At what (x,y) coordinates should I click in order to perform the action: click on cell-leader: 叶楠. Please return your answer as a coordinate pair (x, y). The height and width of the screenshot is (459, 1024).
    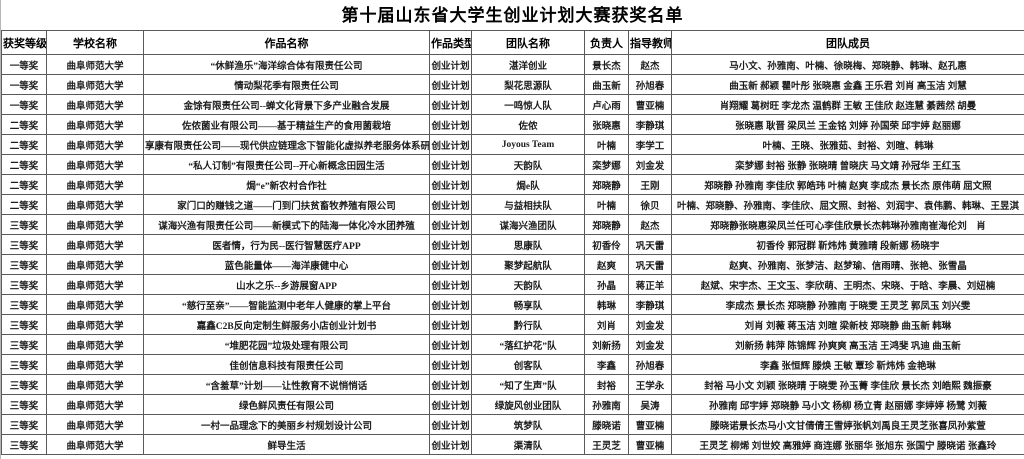
    Looking at the image, I should click on (606, 144).